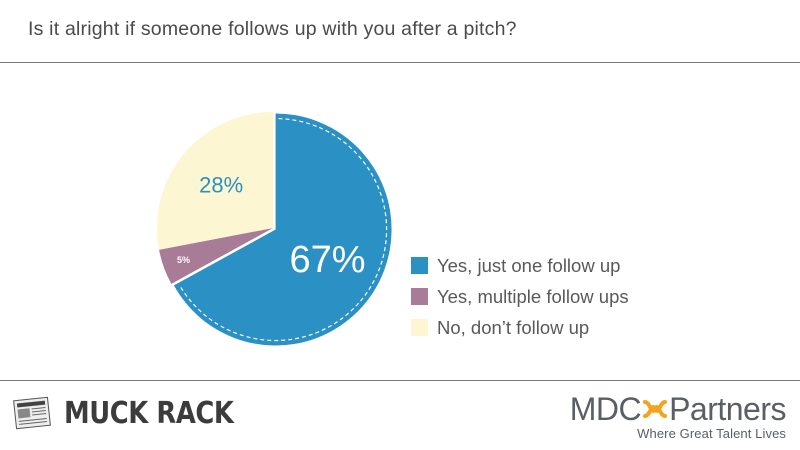 The width and height of the screenshot is (800, 450). I want to click on pie-slice-yes-just-one-follow-up, so click(282, 229).